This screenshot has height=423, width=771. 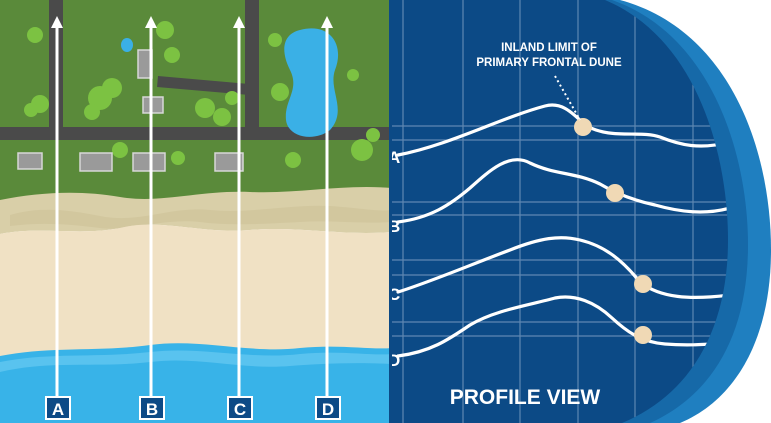 I want to click on transect-label-d: D, so click(x=328, y=408).